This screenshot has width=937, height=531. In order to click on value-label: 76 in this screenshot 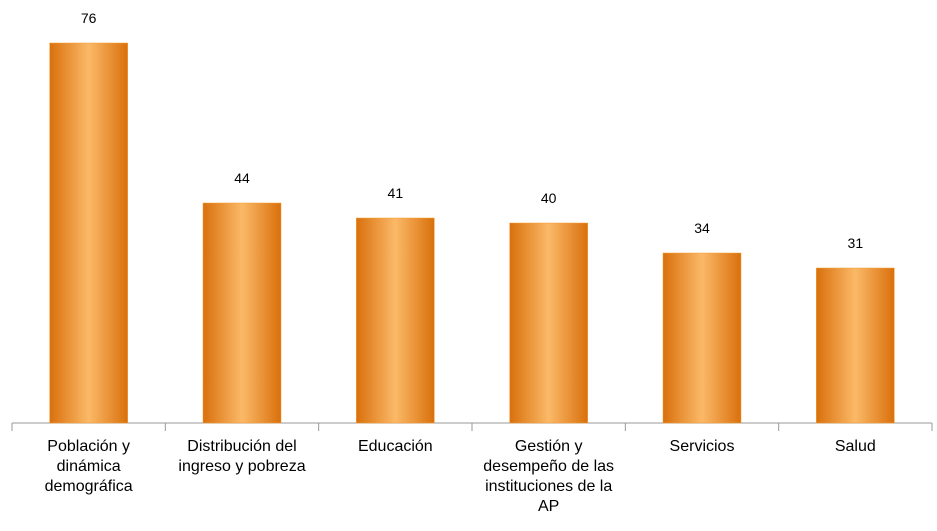, I will do `click(89, 18)`.